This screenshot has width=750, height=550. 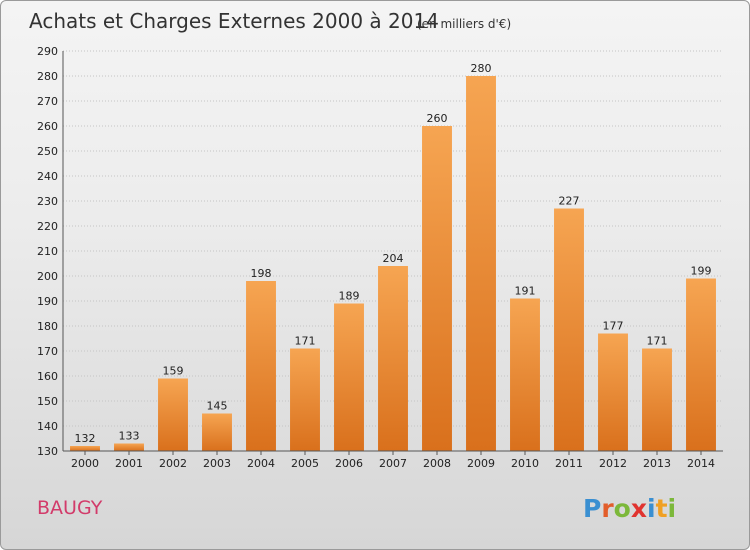 What do you see at coordinates (47, 176) in the screenshot?
I see `y-tick-label: 240` at bounding box center [47, 176].